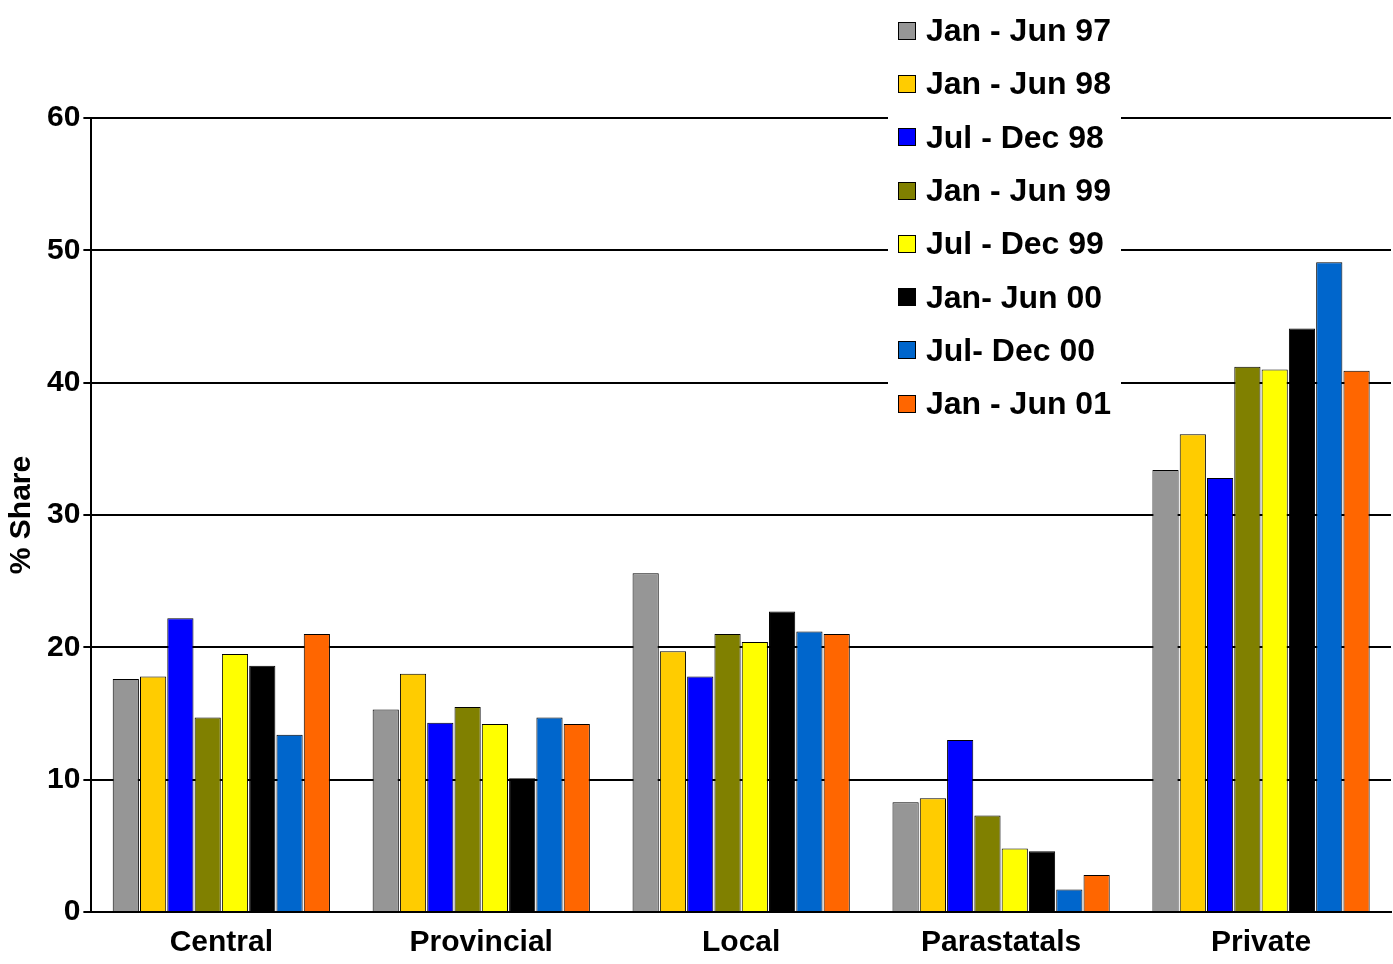 The width and height of the screenshot is (1393, 964). What do you see at coordinates (1015, 137) in the screenshot?
I see `legend-label: Jul - Dec 98` at bounding box center [1015, 137].